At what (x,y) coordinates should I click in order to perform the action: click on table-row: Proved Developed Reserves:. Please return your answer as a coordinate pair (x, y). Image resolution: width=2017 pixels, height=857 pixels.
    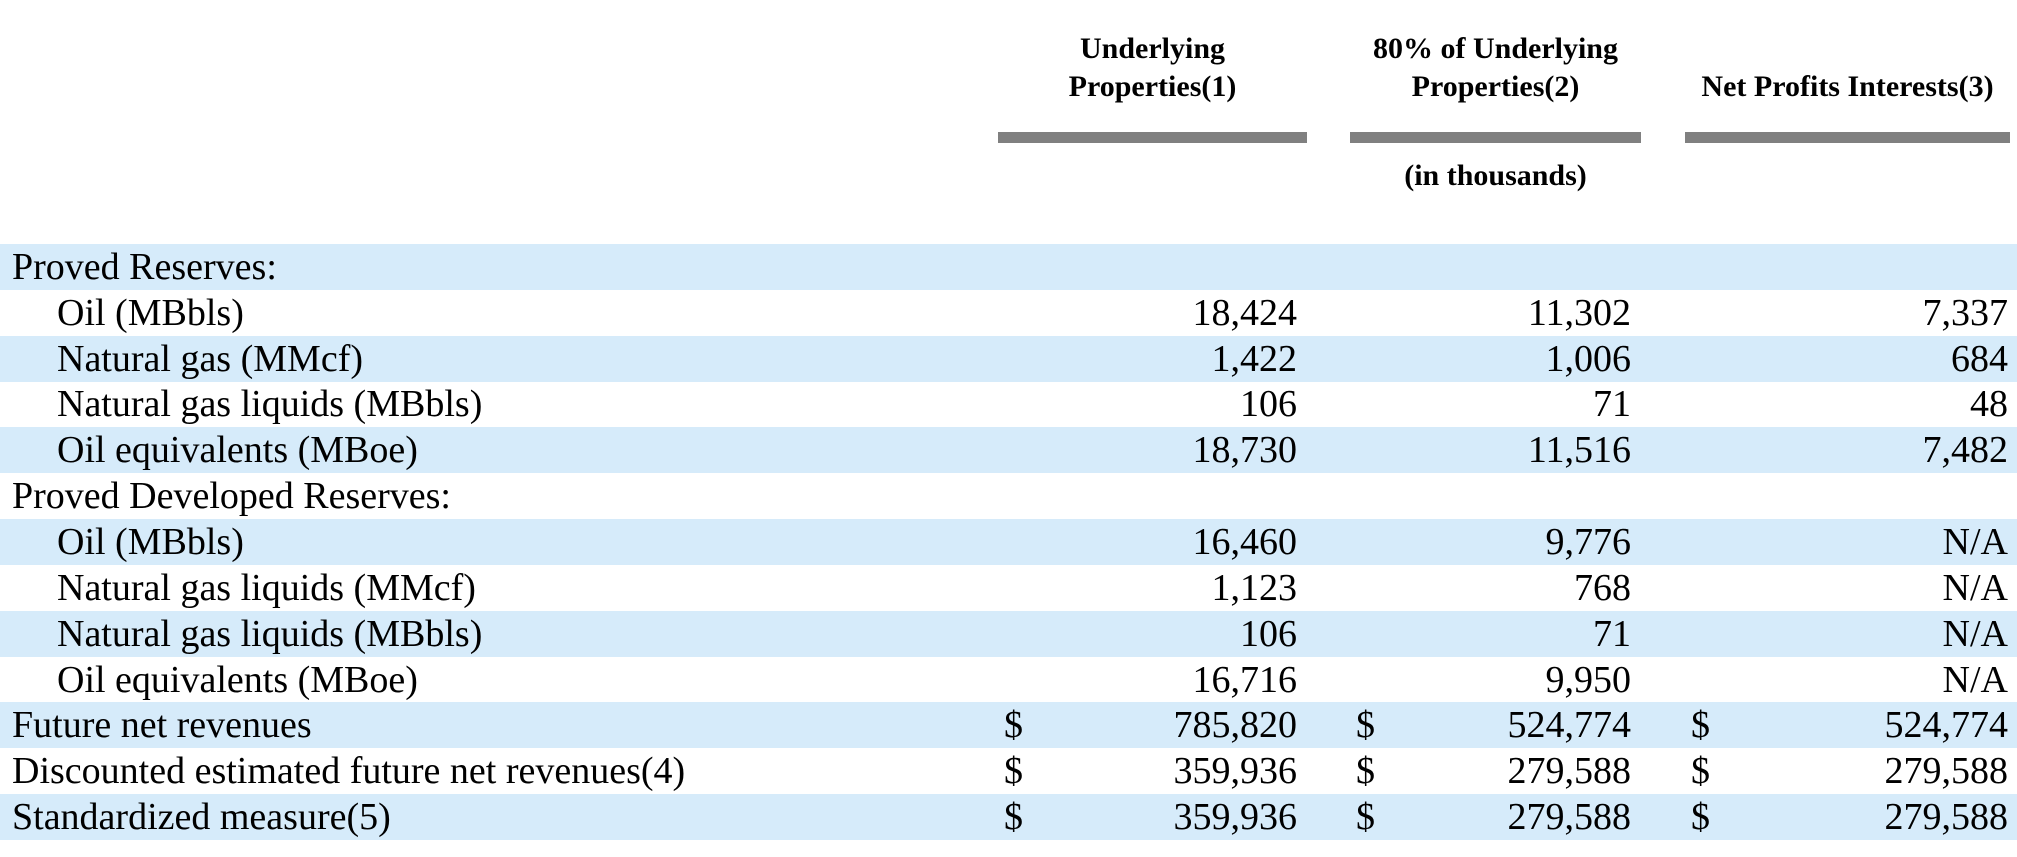
    Looking at the image, I should click on (1008, 496).